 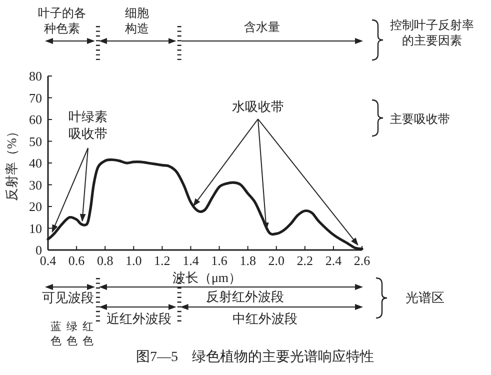 What do you see at coordinates (35, 76) in the screenshot?
I see `y-tick-label: 80` at bounding box center [35, 76].